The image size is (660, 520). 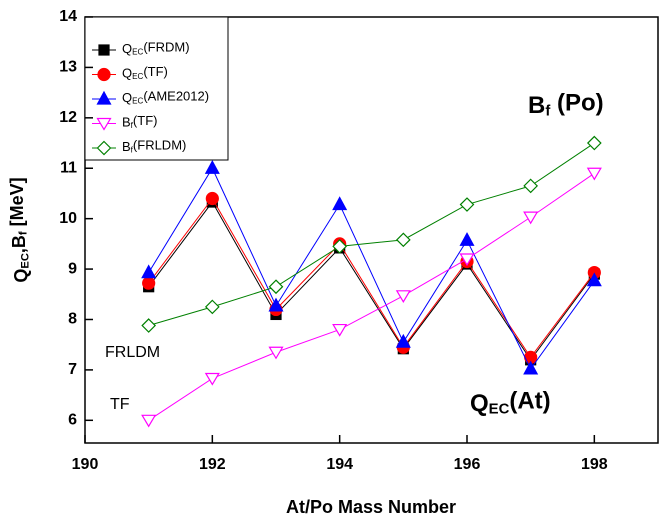 What do you see at coordinates (139, 121) in the screenshot?
I see `legend-label: Bf(TF)` at bounding box center [139, 121].